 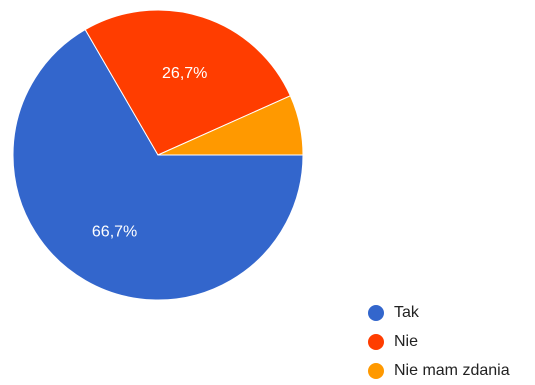 What do you see at coordinates (406, 341) in the screenshot?
I see `legend-label-nie: Nie` at bounding box center [406, 341].